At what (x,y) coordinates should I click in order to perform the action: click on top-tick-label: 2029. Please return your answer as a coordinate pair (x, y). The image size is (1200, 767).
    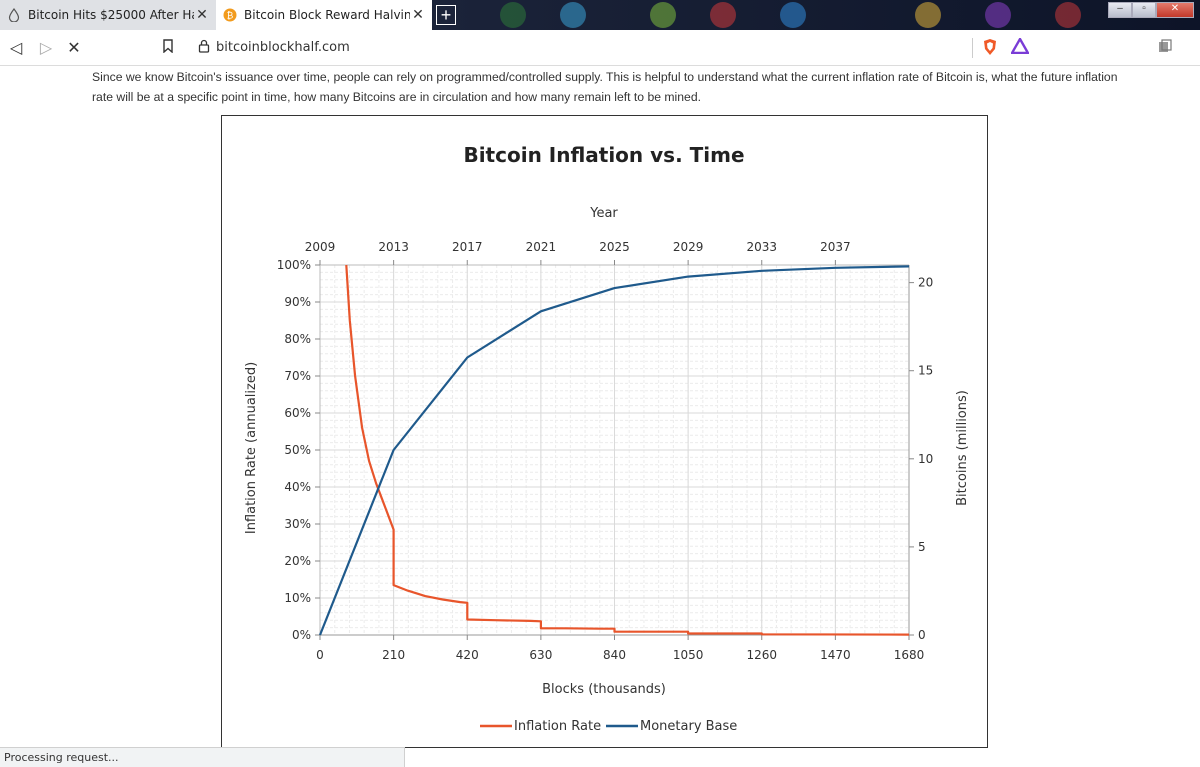
    Looking at the image, I should click on (688, 247).